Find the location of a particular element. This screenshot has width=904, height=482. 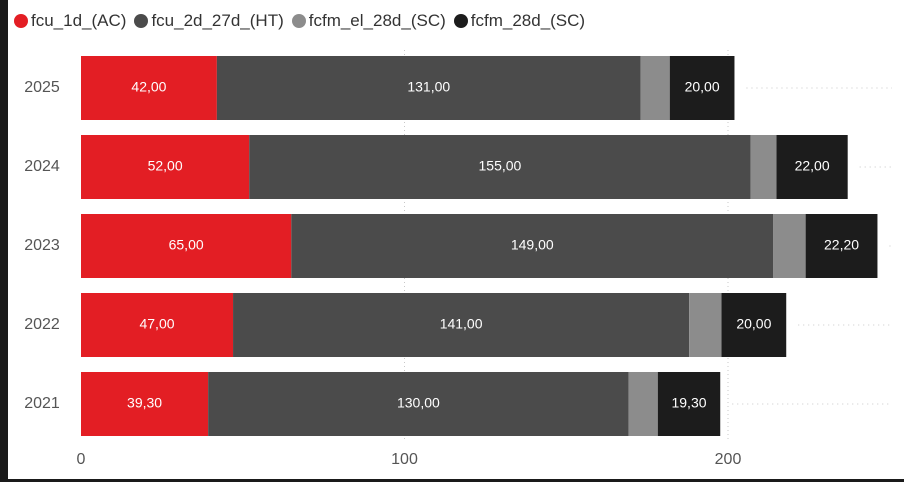

data-label: 155,00 is located at coordinates (500, 166).